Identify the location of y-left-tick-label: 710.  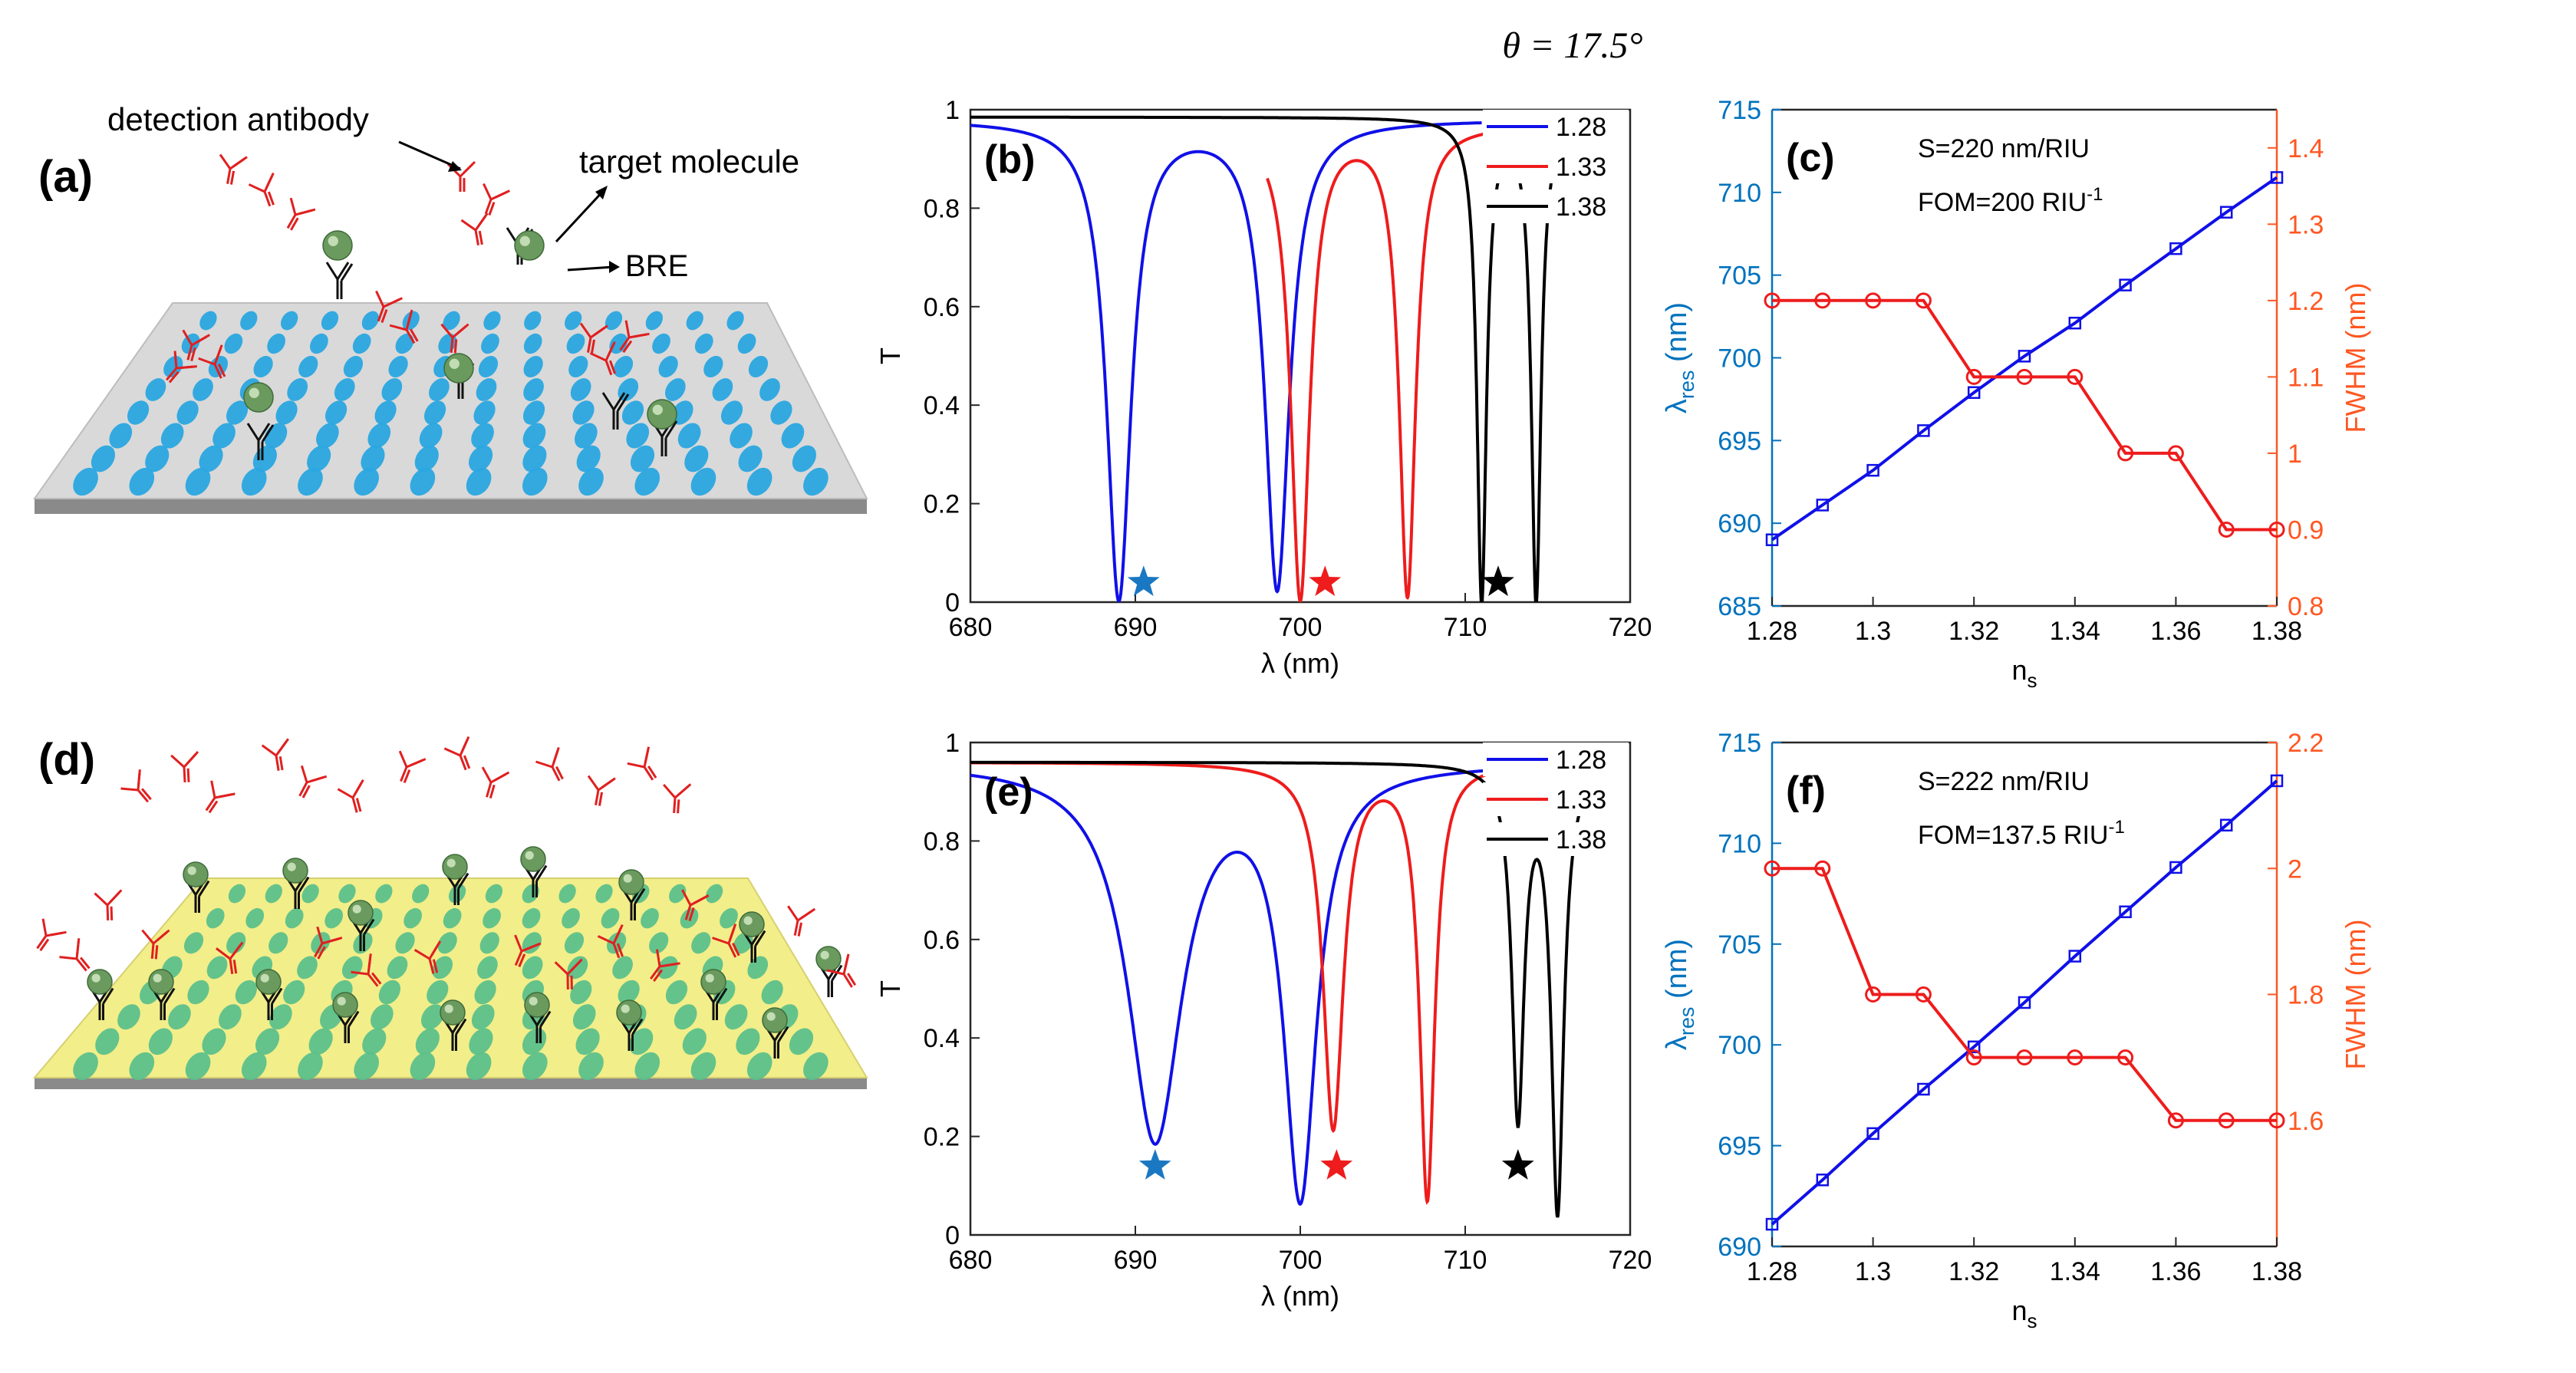
(1739, 193).